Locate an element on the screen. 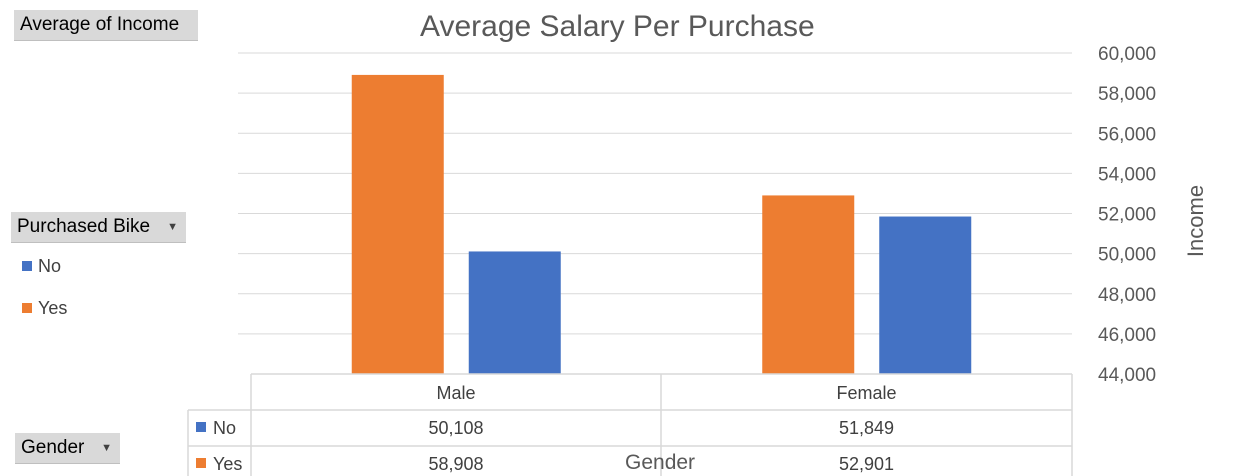 The image size is (1238, 476). x-tick-label: Female is located at coordinates (866, 393).